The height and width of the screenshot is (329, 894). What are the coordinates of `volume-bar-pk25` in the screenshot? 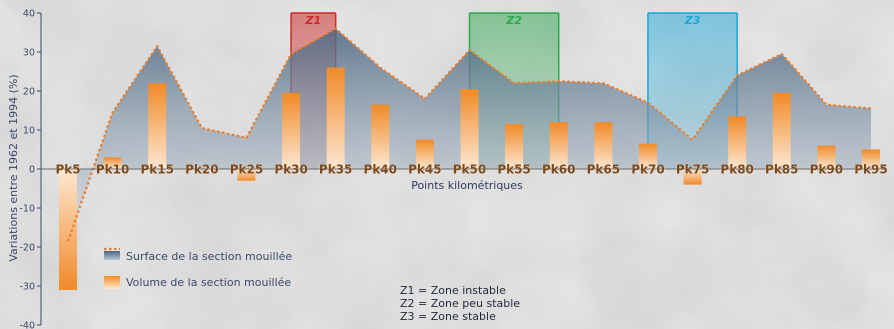 It's located at (246, 175).